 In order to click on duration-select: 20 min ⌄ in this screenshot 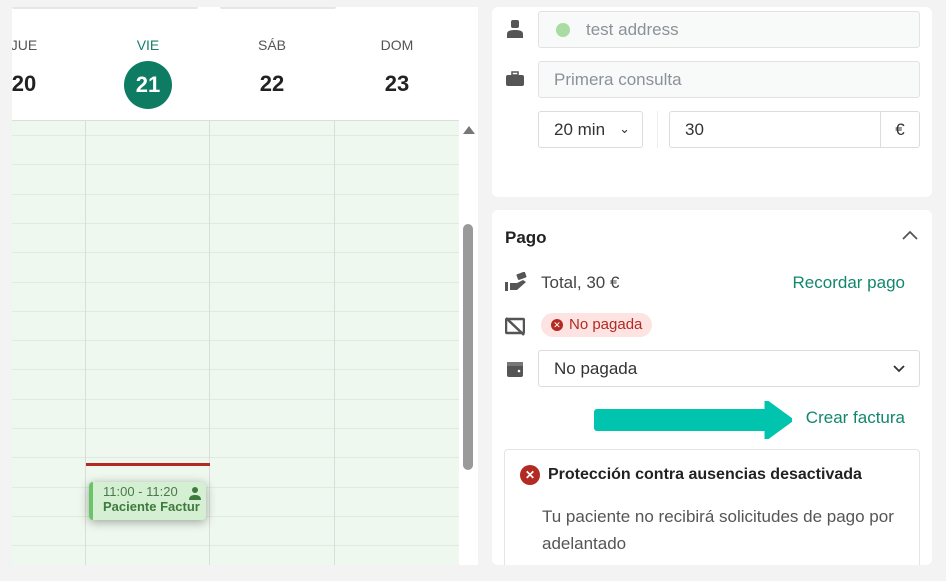, I will do `click(590, 129)`.